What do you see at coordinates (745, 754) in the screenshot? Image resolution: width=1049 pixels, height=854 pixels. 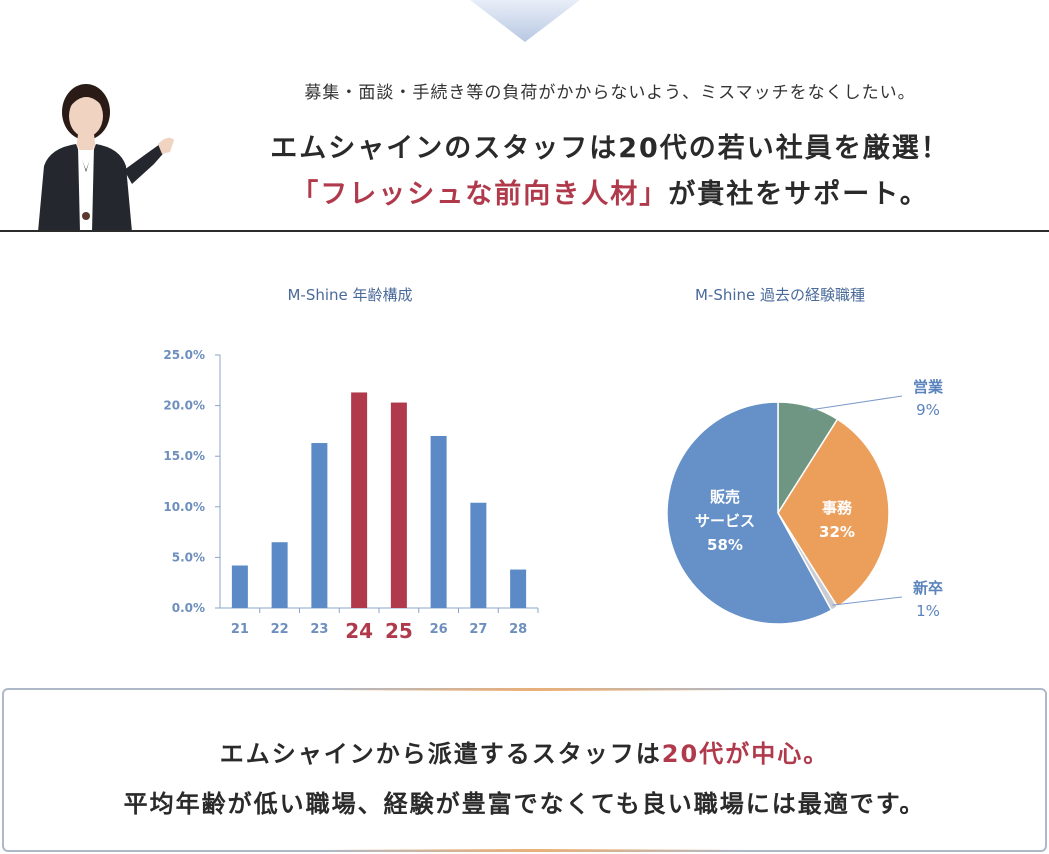 I see `summary-line-1-accent: 20代が中心。` at bounding box center [745, 754].